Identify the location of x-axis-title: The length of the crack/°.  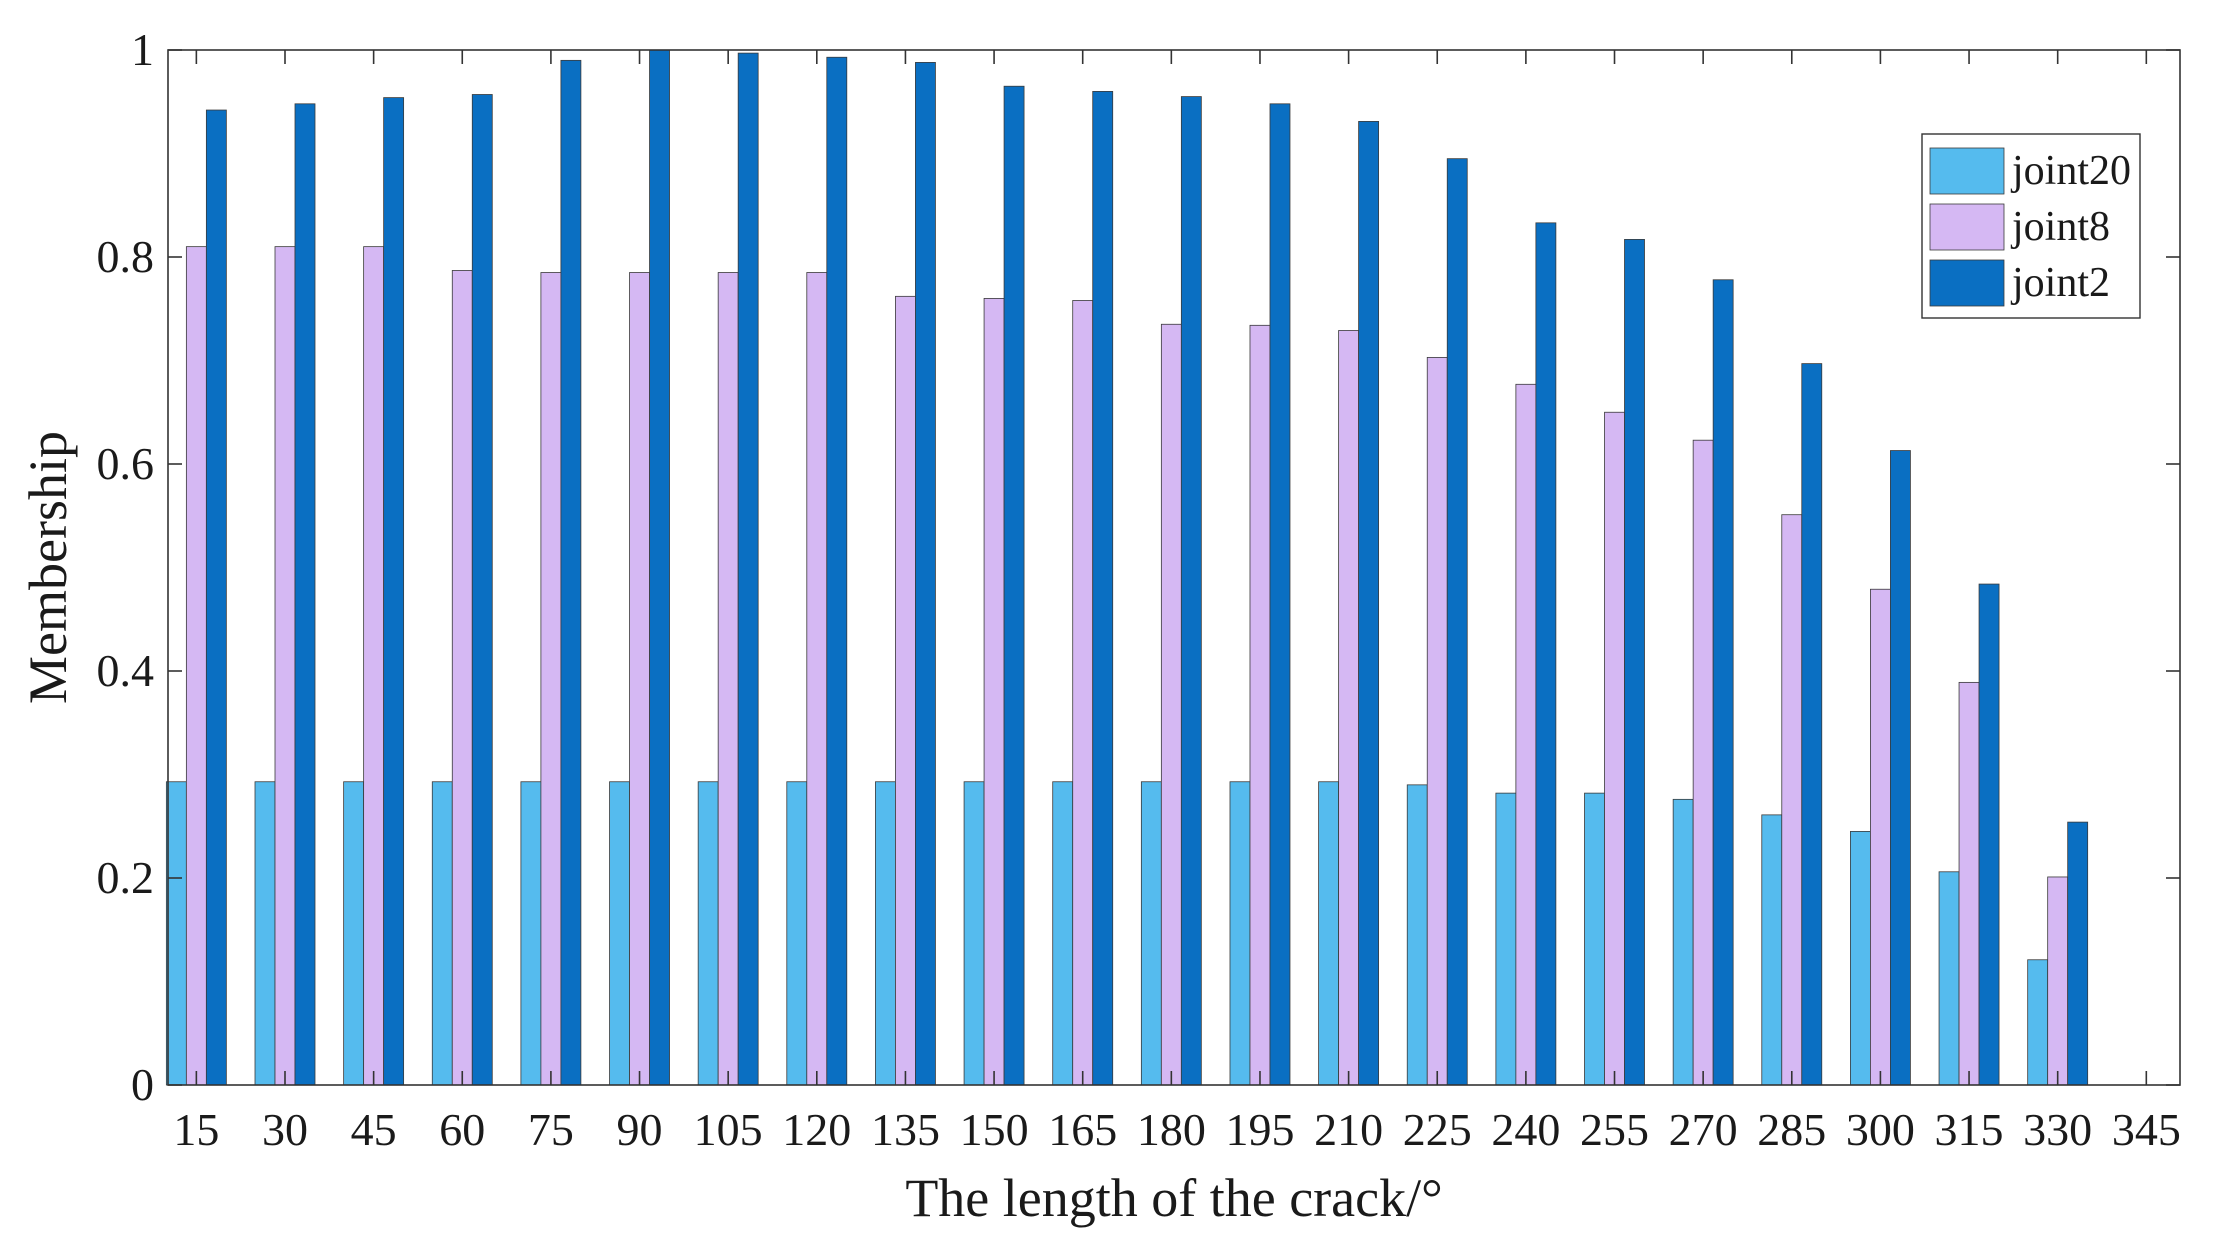
(1173, 1198).